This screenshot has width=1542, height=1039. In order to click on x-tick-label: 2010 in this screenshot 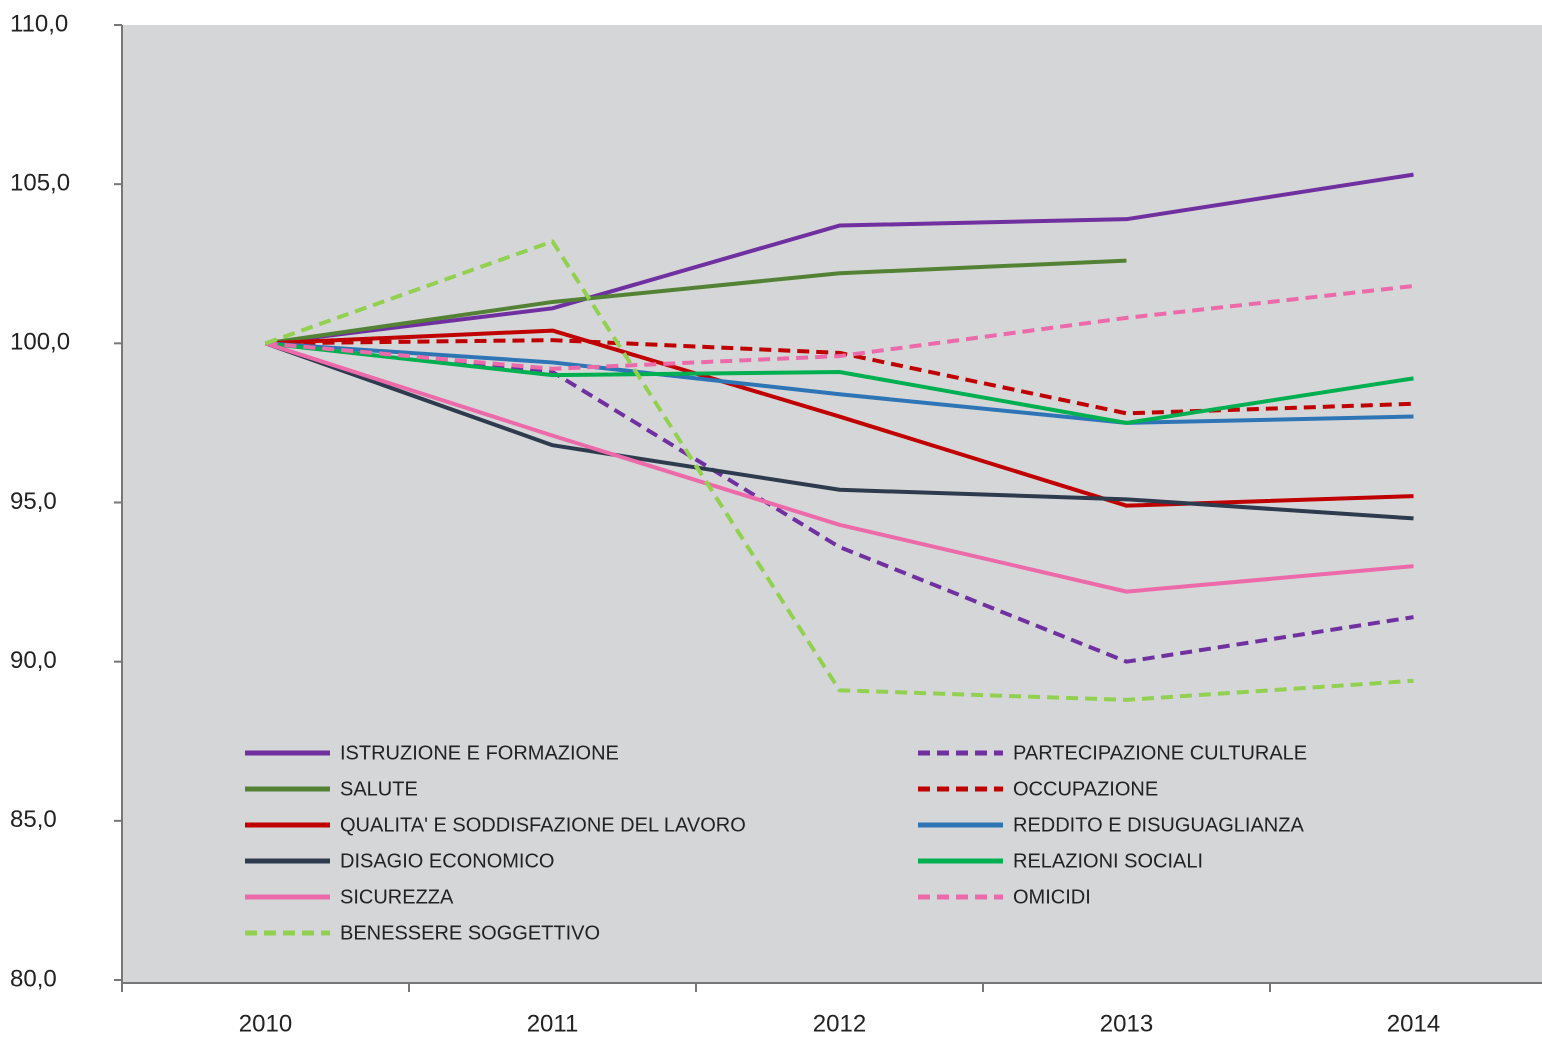, I will do `click(265, 1023)`.